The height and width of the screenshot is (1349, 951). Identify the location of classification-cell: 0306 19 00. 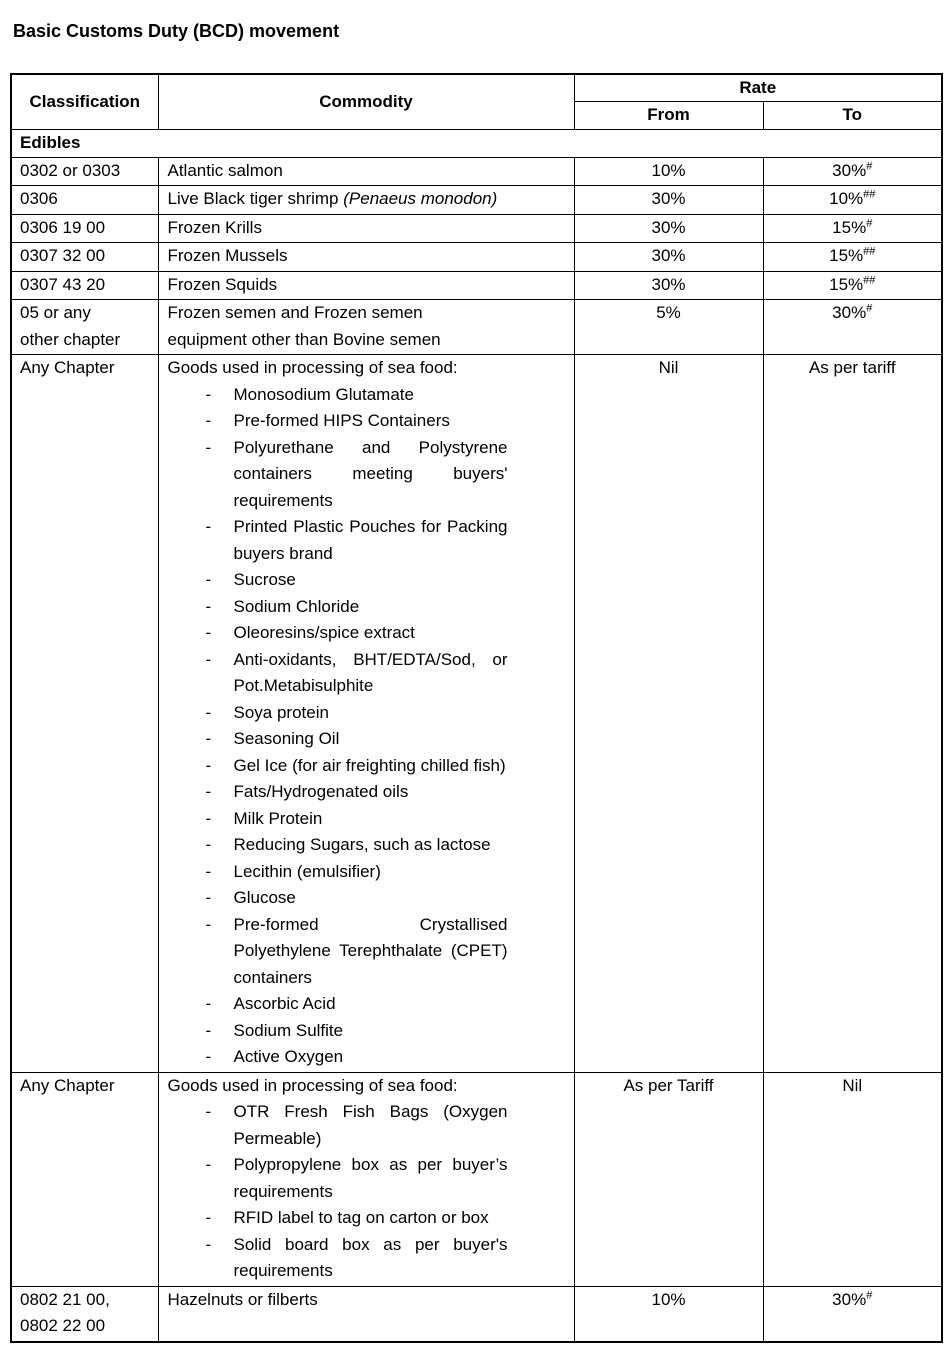
(84, 228).